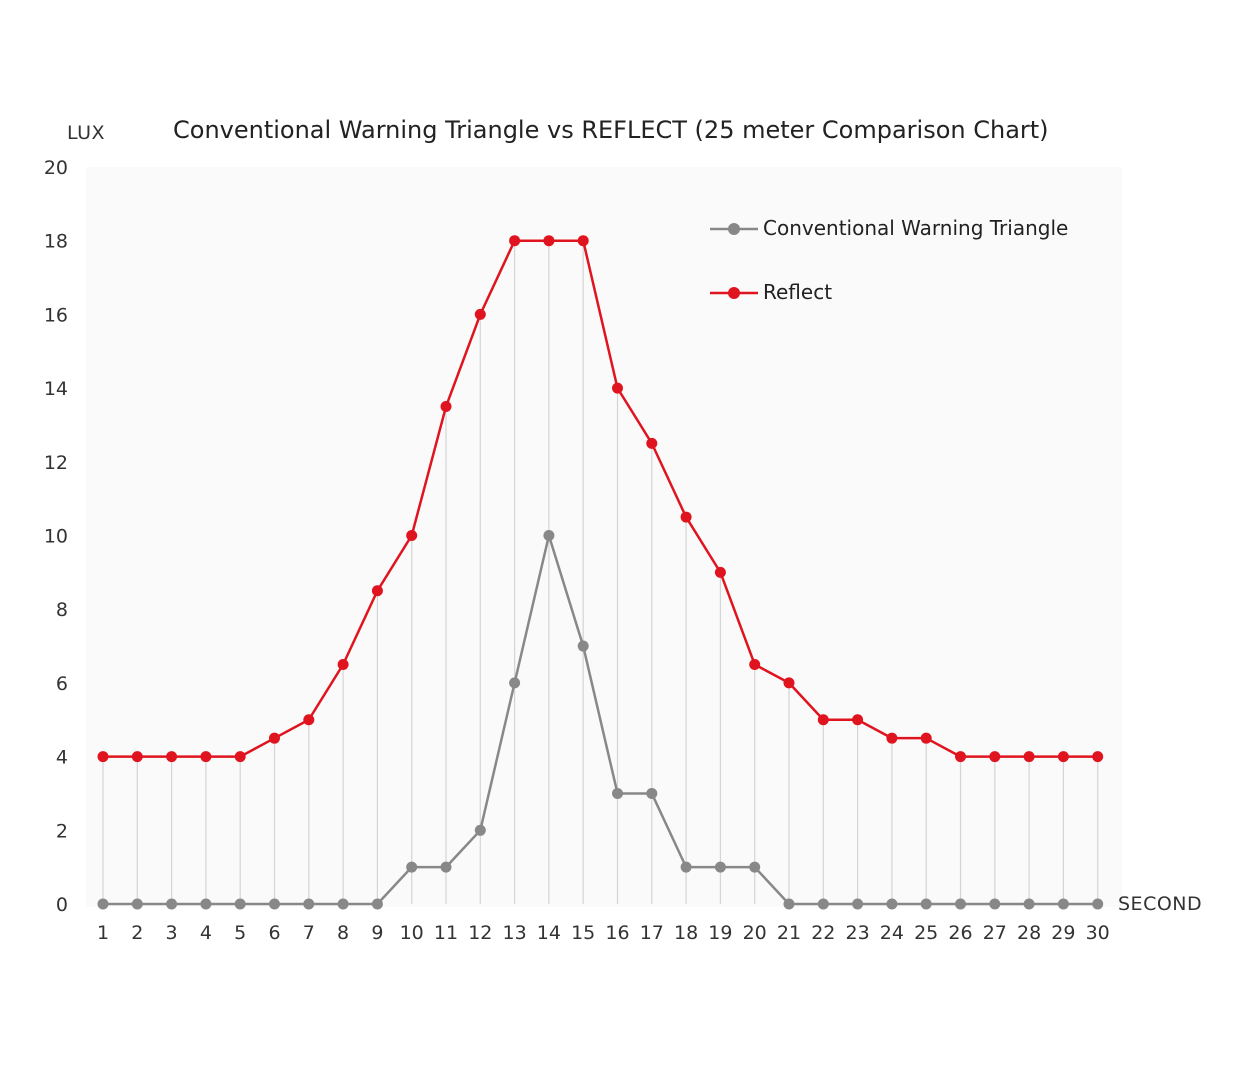 The width and height of the screenshot is (1258, 1080). What do you see at coordinates (56, 389) in the screenshot?
I see `y-tick-label: 14` at bounding box center [56, 389].